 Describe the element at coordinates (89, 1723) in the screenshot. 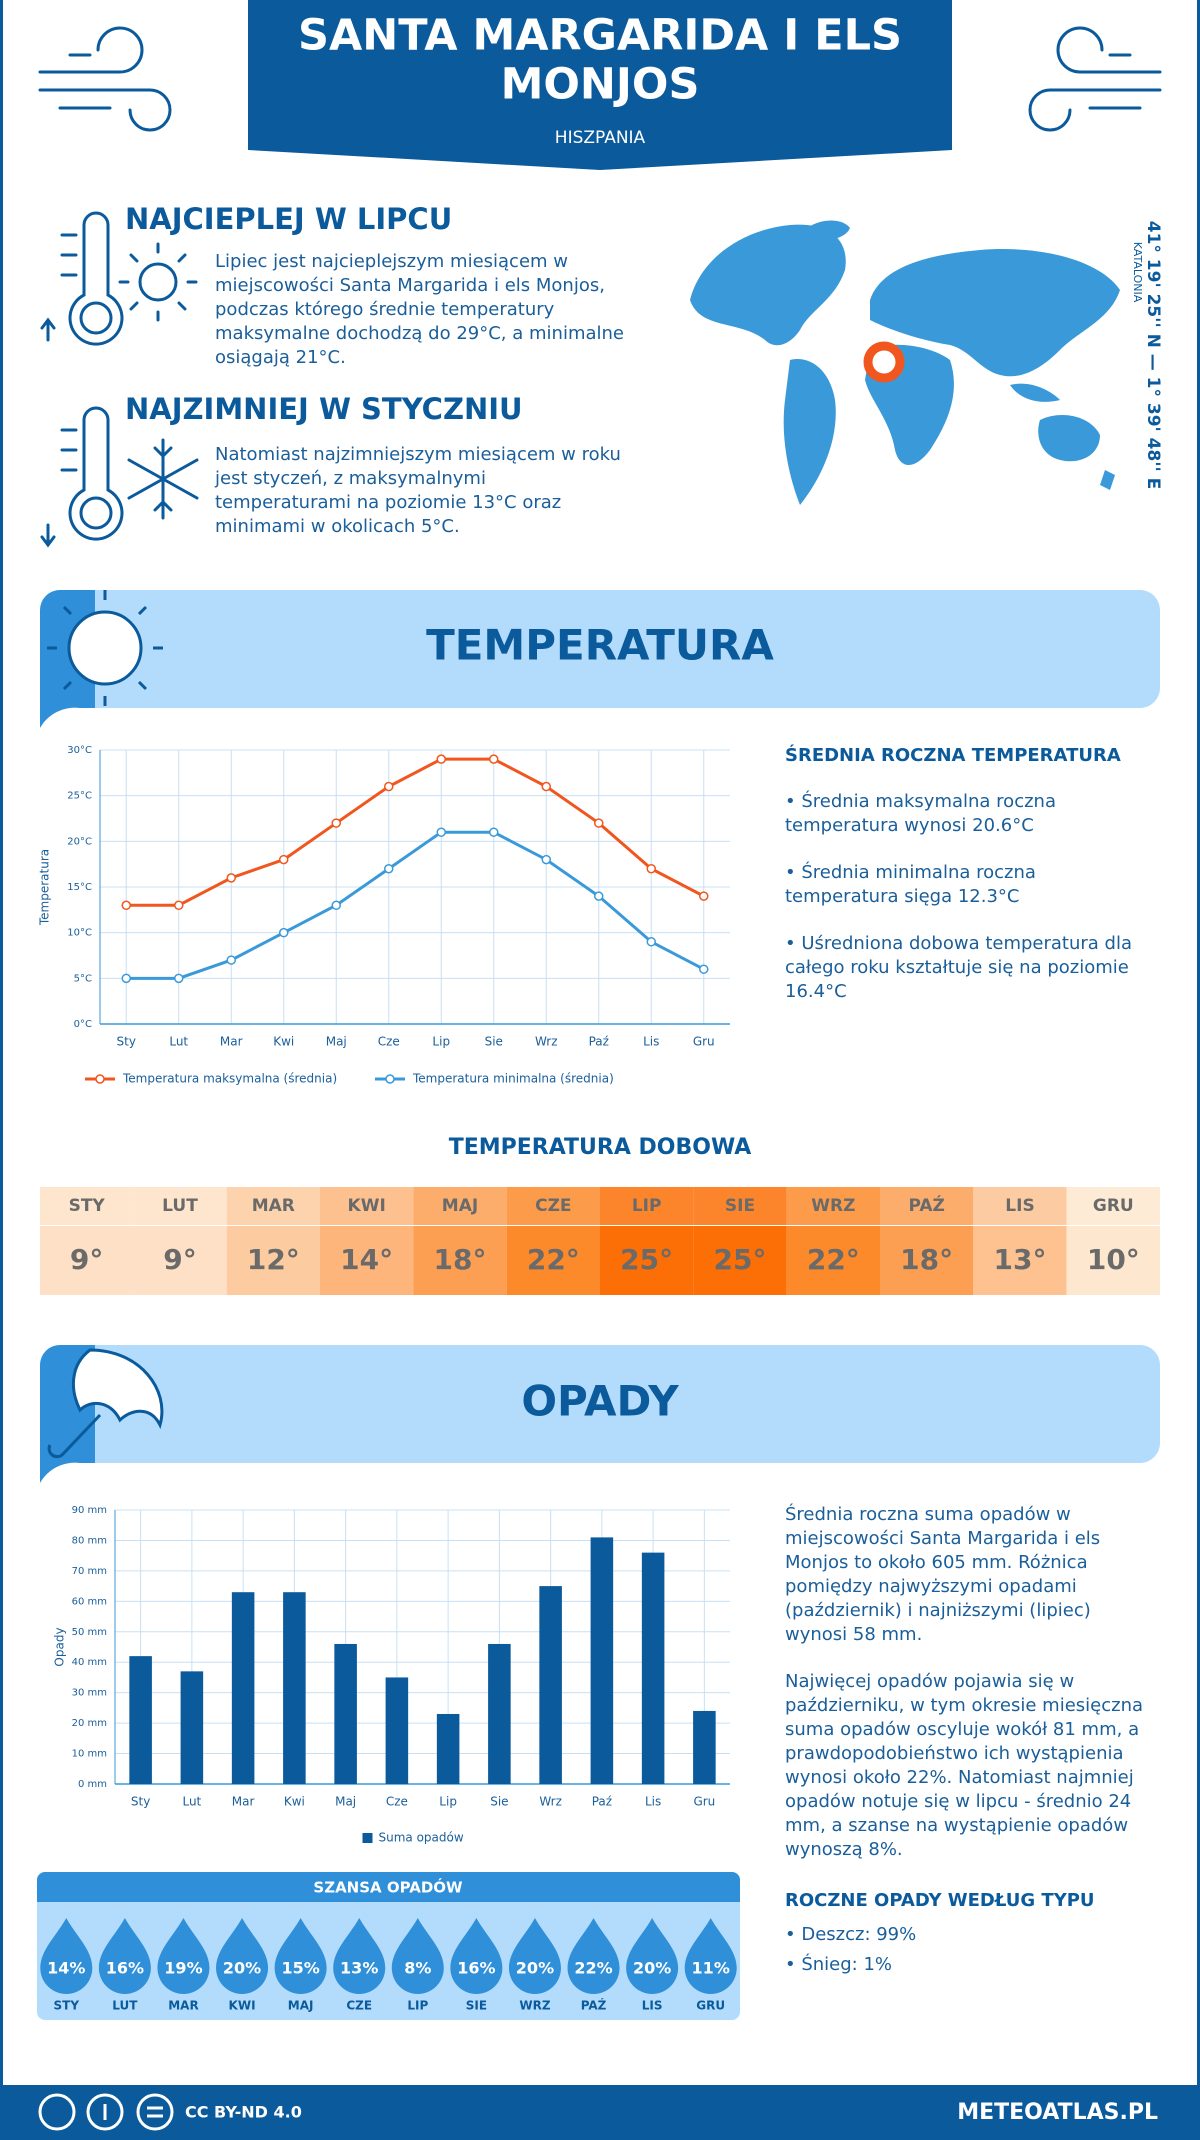

I see `y-tick-label: 20 mm` at that location.